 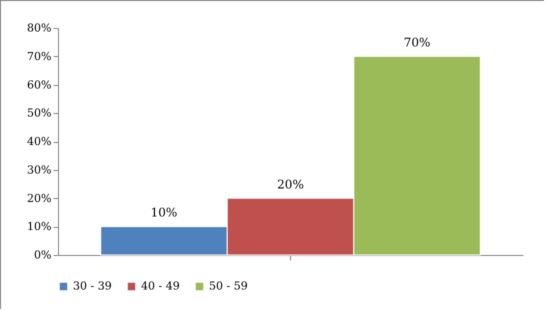 I want to click on y-tick-label: 40%, so click(x=39, y=141).